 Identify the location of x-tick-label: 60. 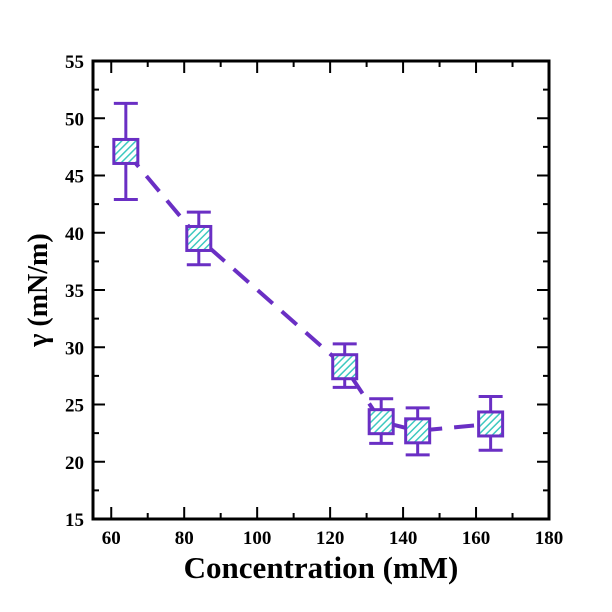
(111, 538).